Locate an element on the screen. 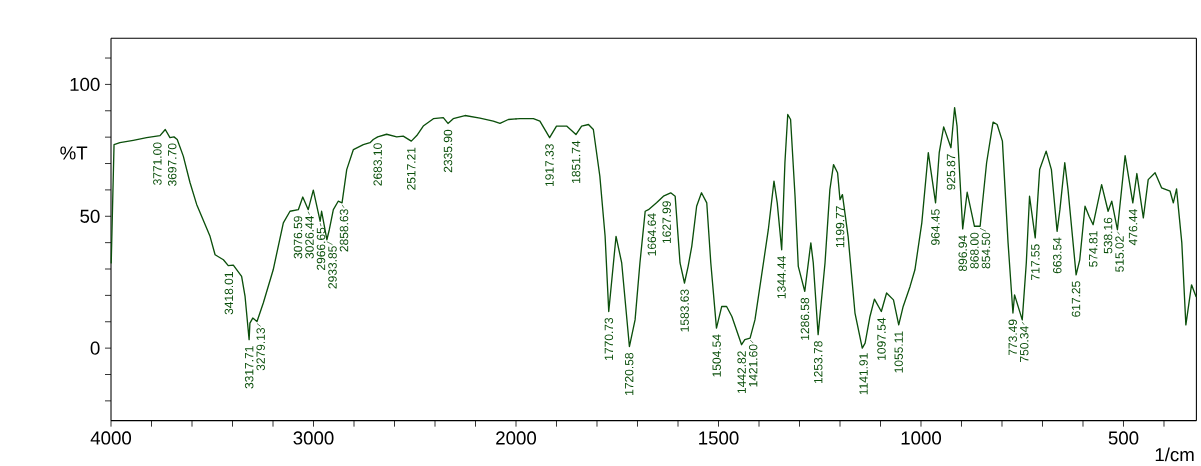 The image size is (1201, 466). annotation: 2966.65 is located at coordinates (321, 248).